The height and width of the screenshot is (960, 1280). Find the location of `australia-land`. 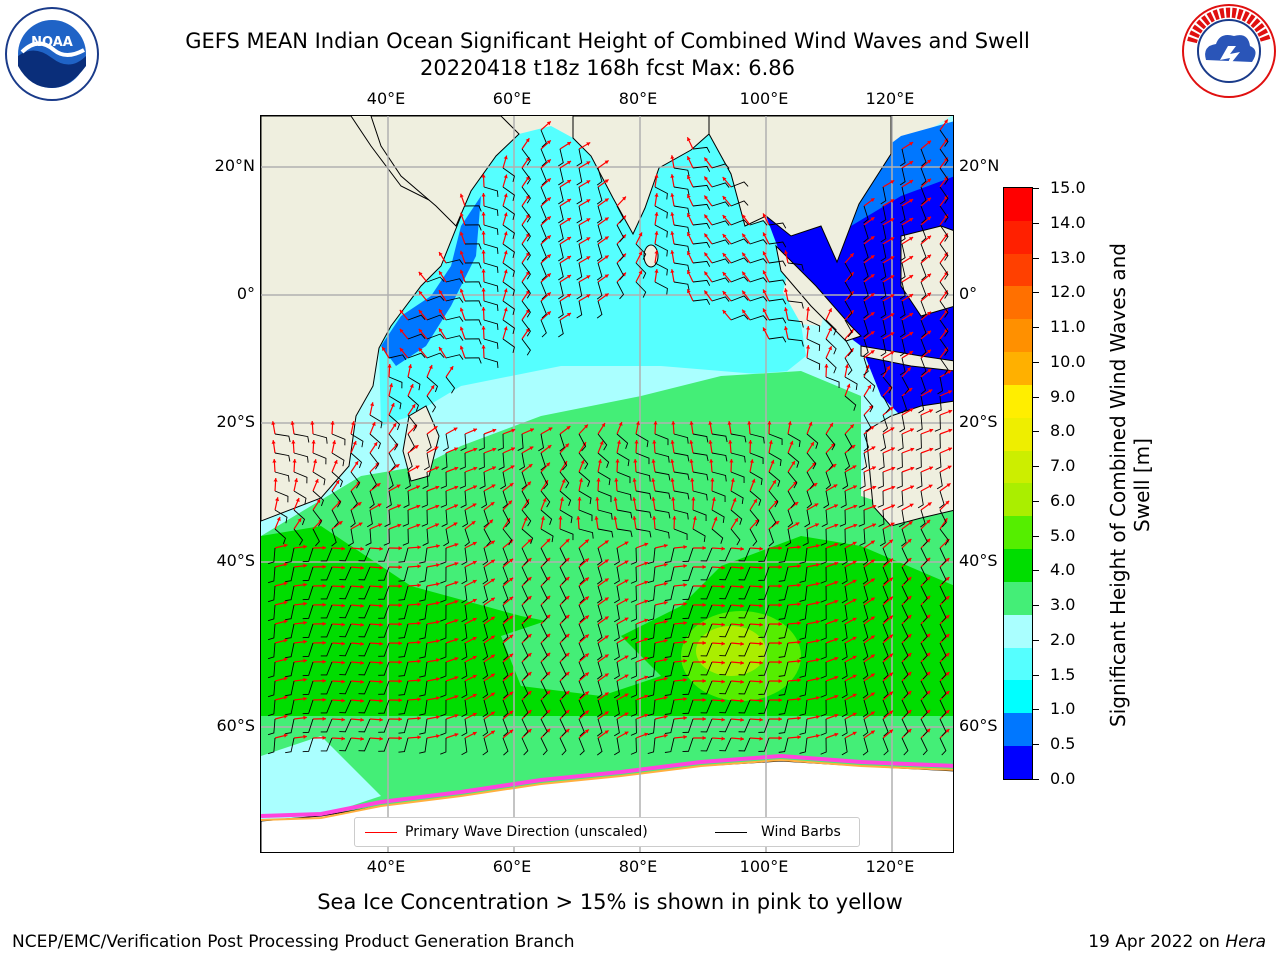

australia-land is located at coordinates (909, 463).